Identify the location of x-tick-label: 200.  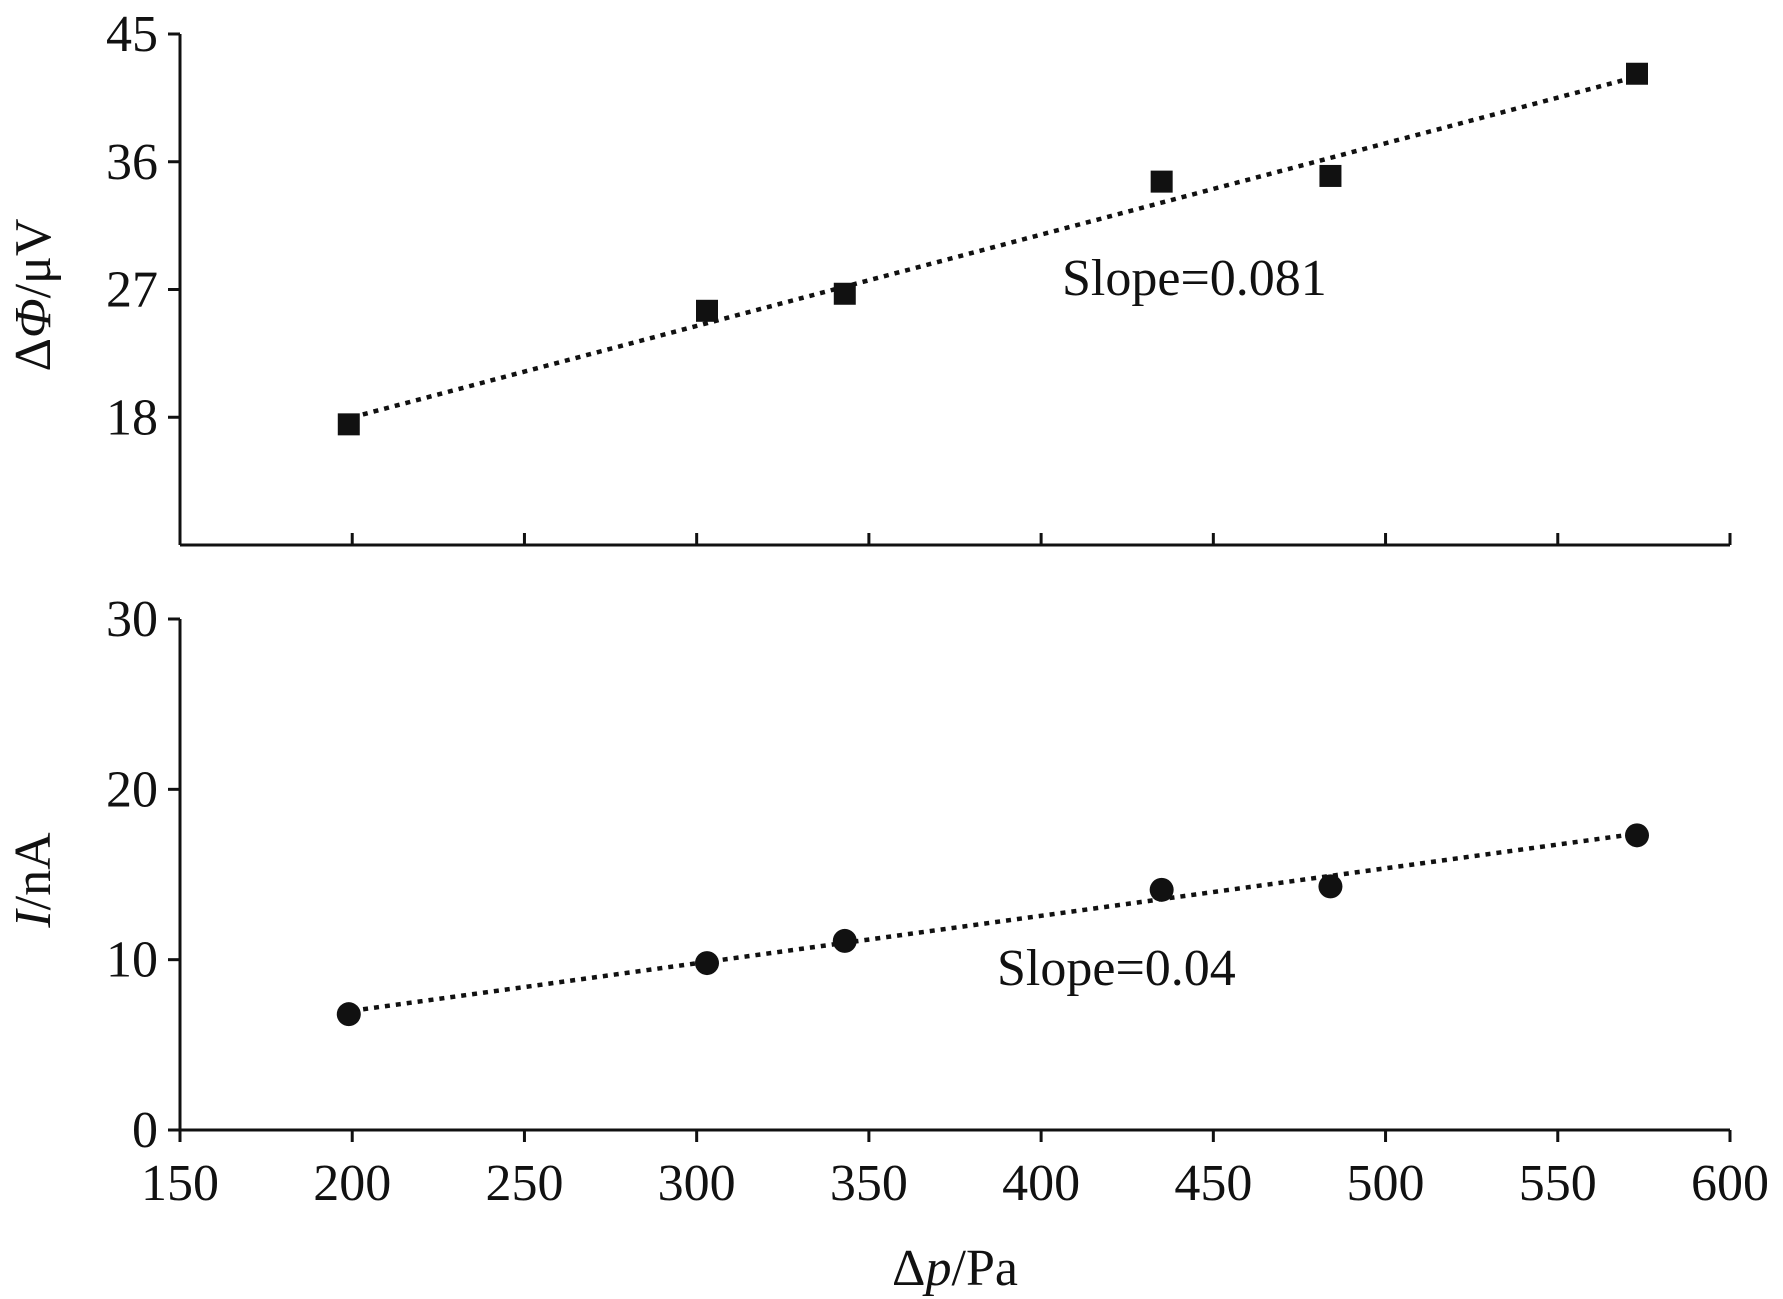
(352, 1183).